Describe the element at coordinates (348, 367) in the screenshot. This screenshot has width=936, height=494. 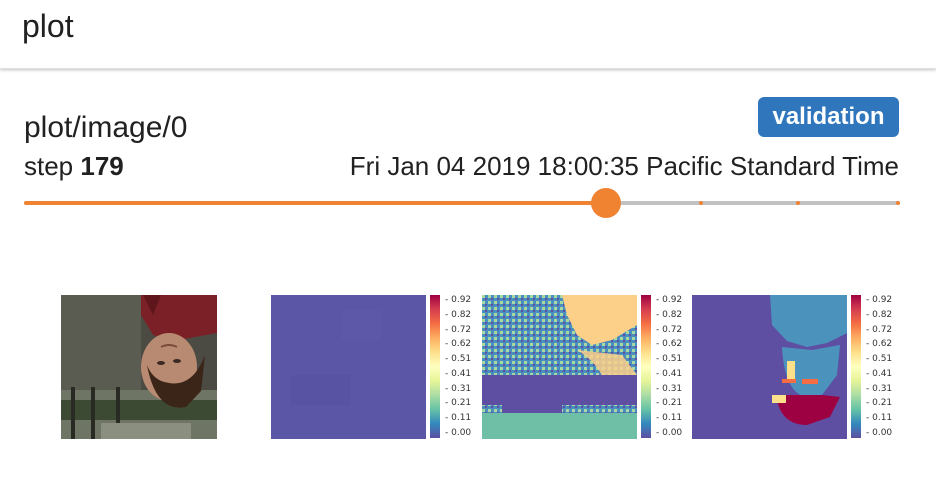
I see `heatmap-1-image` at that location.